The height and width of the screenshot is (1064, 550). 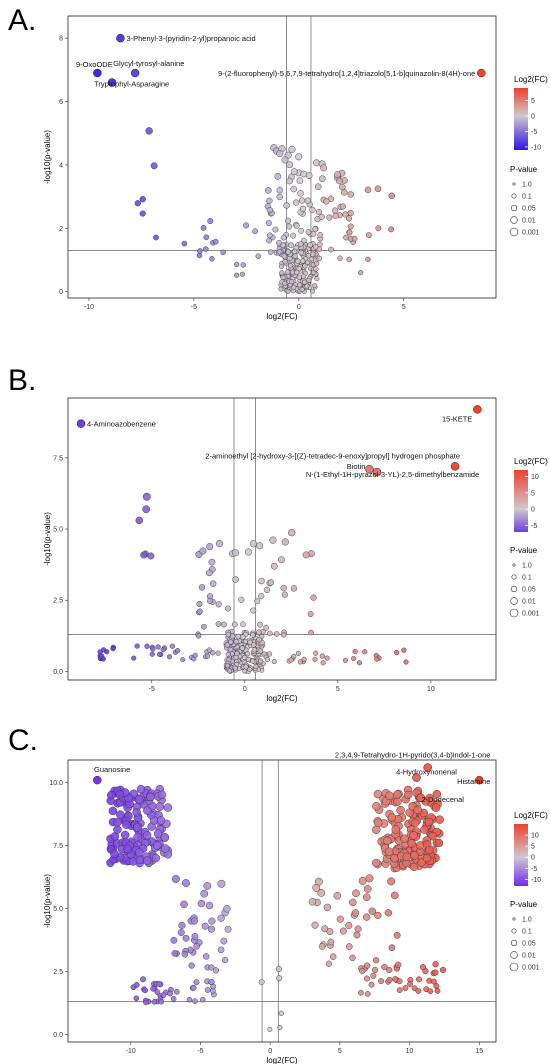 I want to click on point-label: Glycyl-tyrosyl-alanine, so click(x=148, y=63).